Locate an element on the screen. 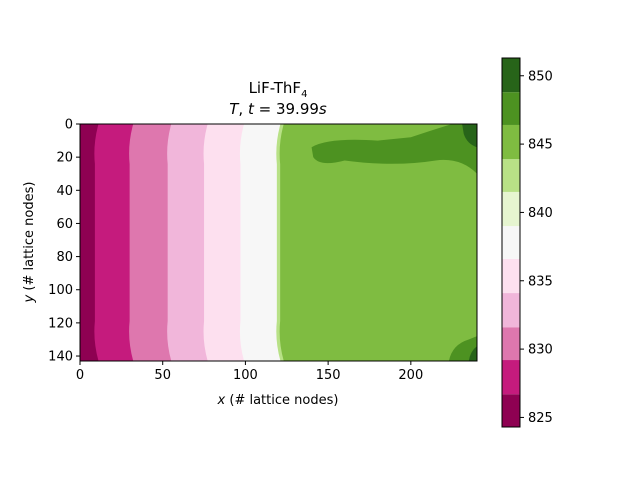  contour-band is located at coordinates (89, 242).